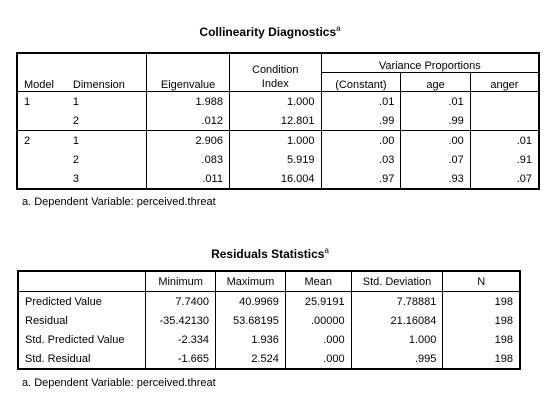  Describe the element at coordinates (326, 250) in the screenshot. I see `residuals-title-sup: a` at that location.